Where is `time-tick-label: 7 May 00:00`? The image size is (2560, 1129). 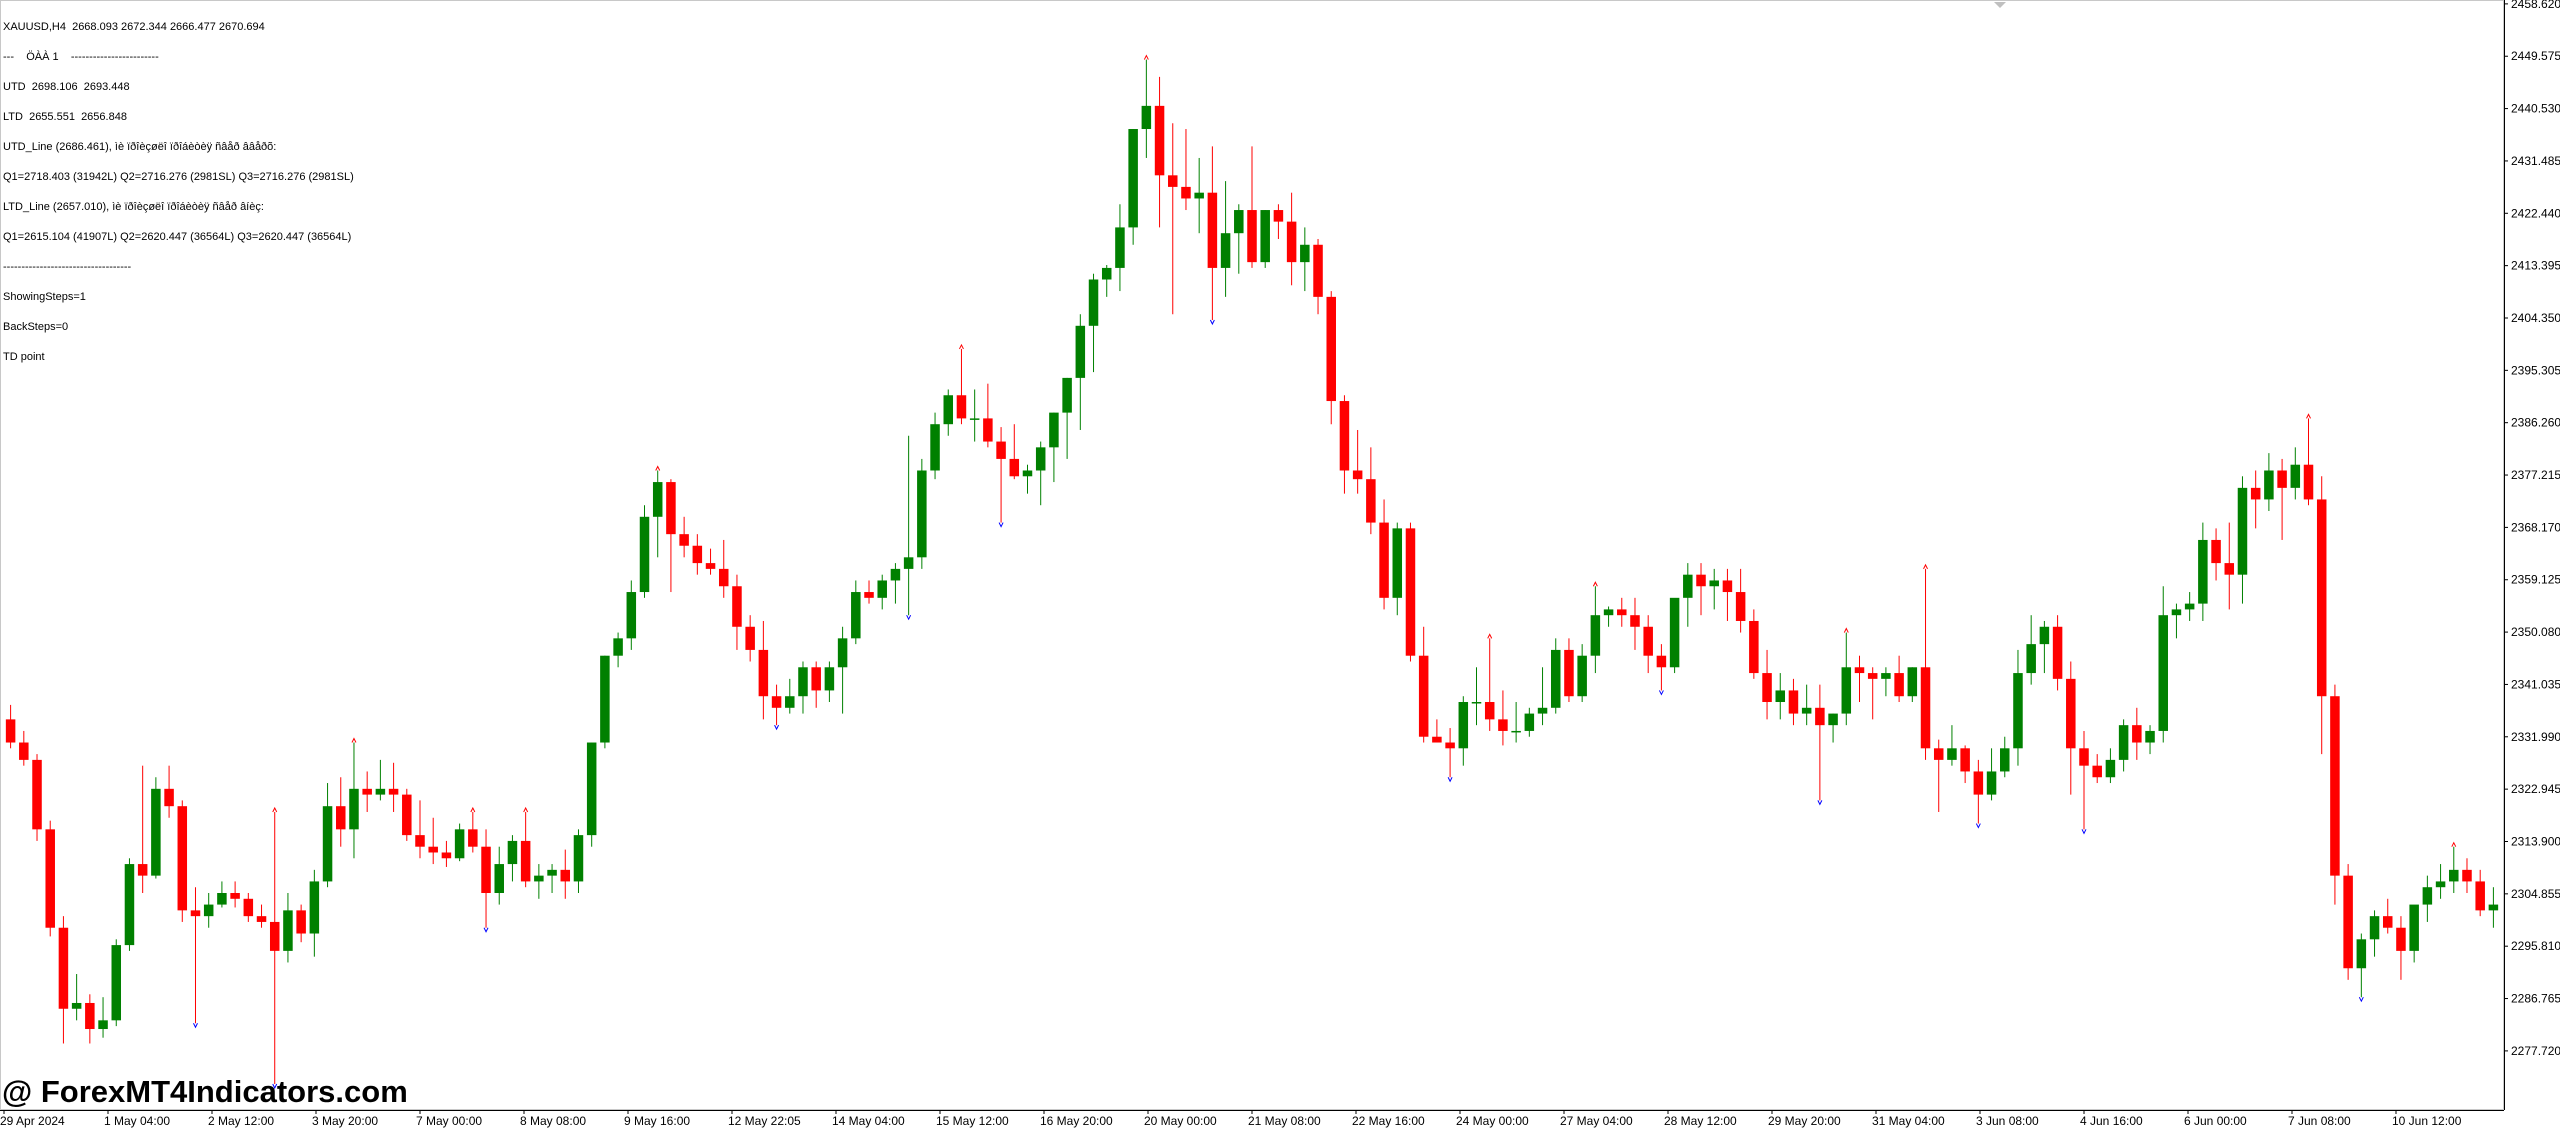 time-tick-label: 7 May 00:00 is located at coordinates (449, 1121).